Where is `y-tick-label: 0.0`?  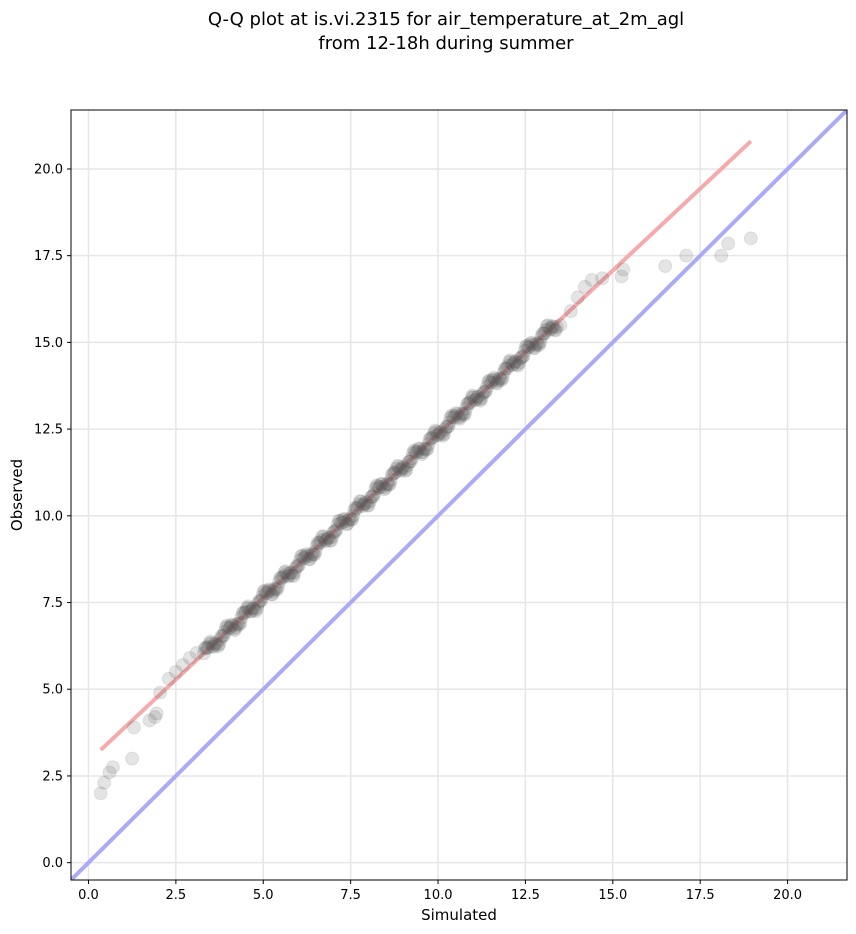 y-tick-label: 0.0 is located at coordinates (52, 863).